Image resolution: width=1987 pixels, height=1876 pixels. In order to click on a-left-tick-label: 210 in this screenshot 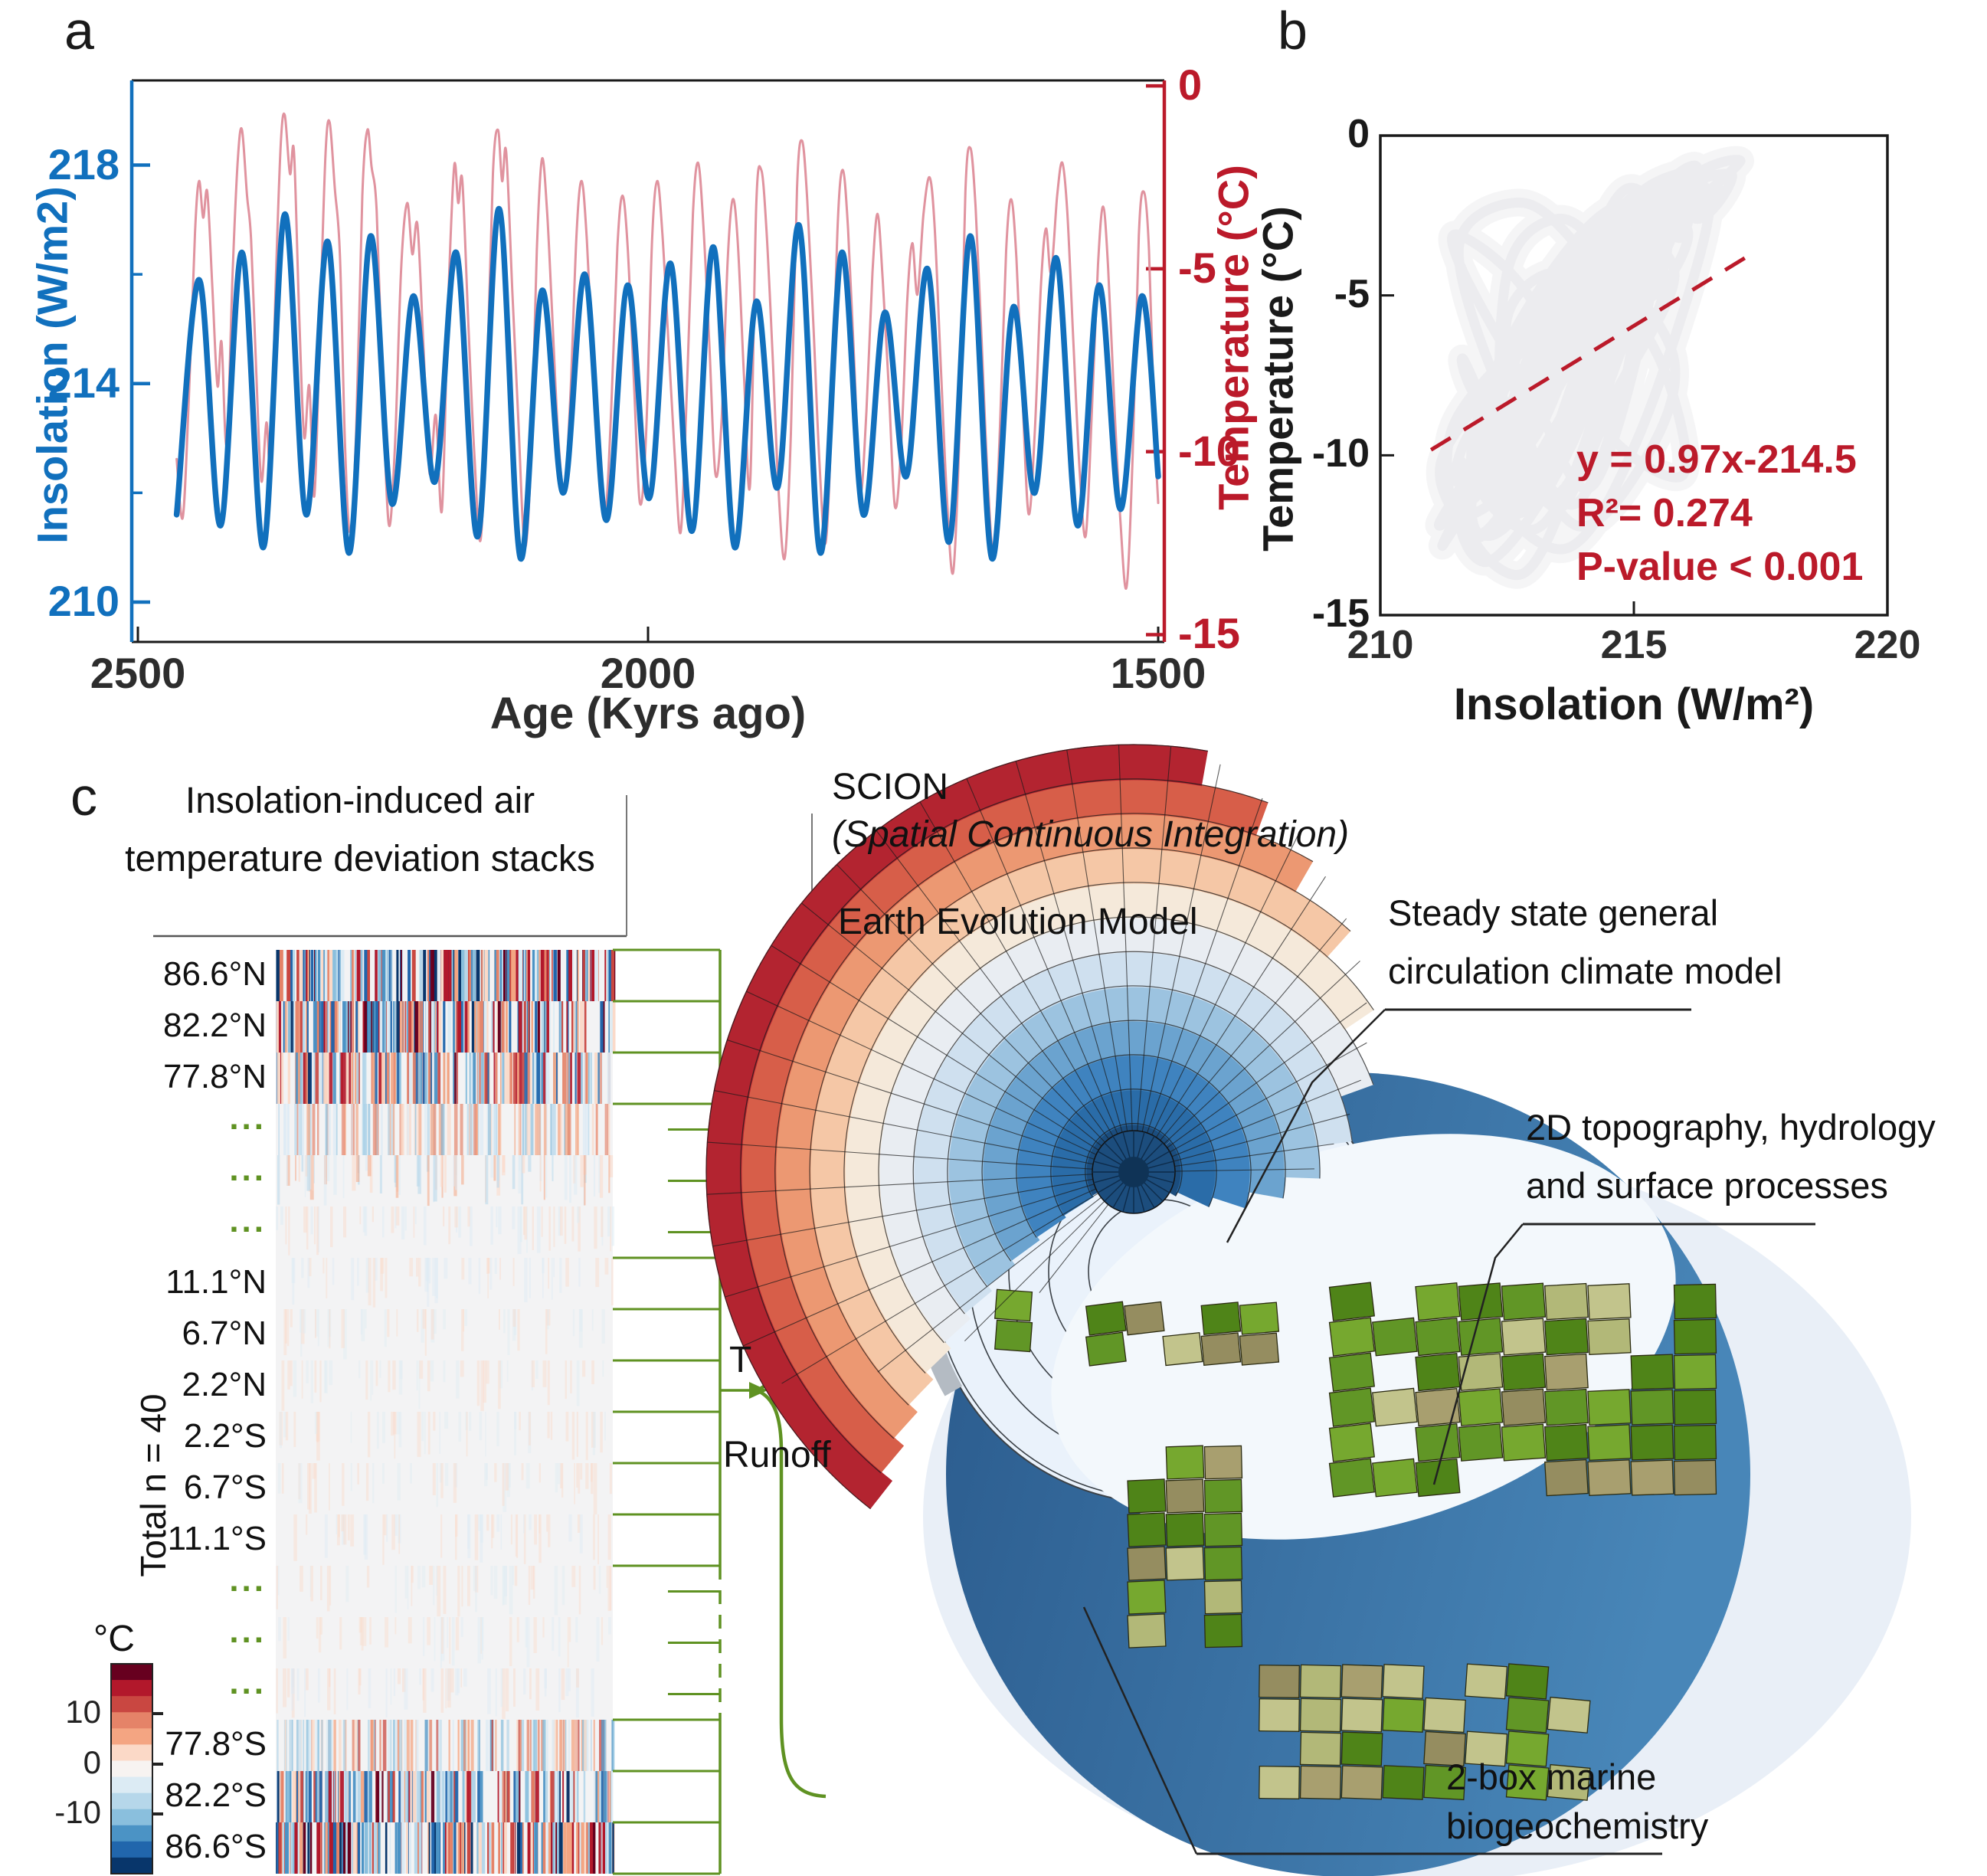, I will do `click(83, 600)`.